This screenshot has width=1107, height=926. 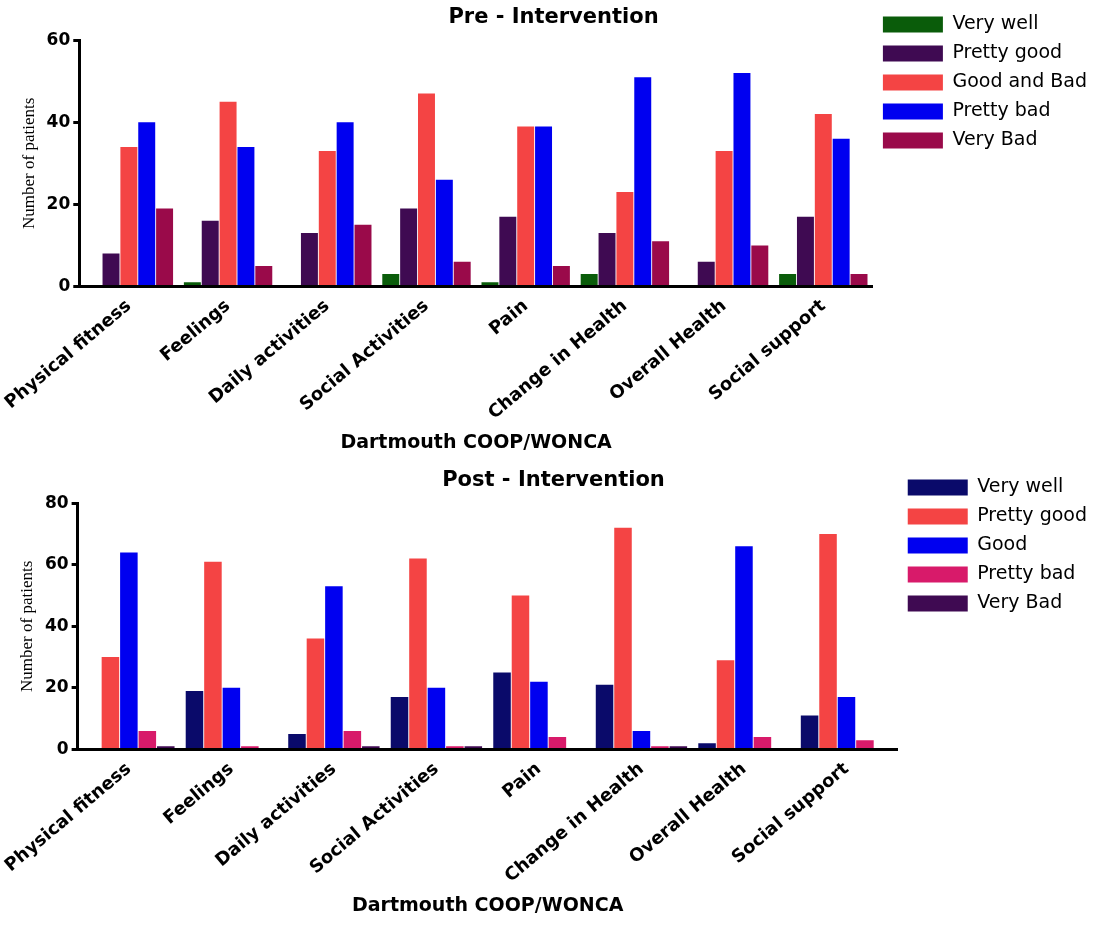 I want to click on chart-title: Pre - Intervention, so click(x=553, y=16).